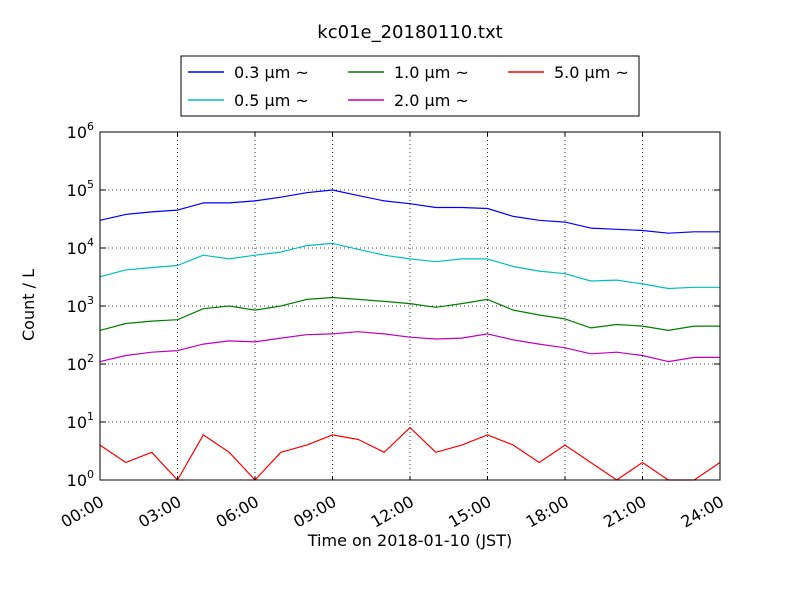  Describe the element at coordinates (624, 512) in the screenshot. I see `x-tick-label: 21:00` at that location.